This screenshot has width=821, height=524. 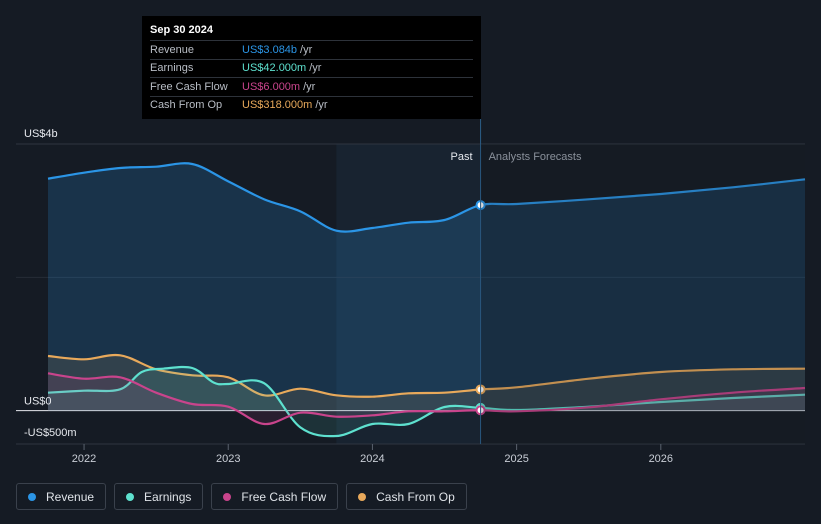 I want to click on y-tick-label-2: -US$500m, so click(x=50, y=433).